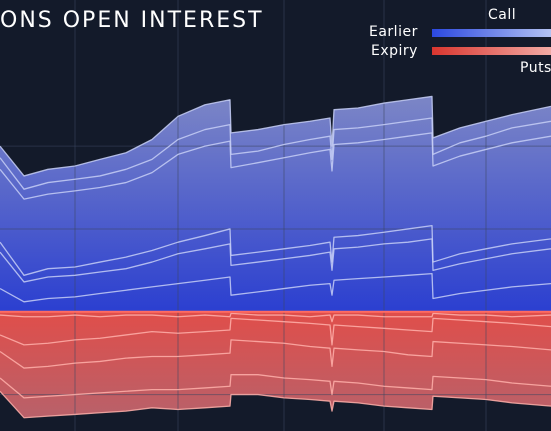 The width and height of the screenshot is (551, 431). I want to click on legend-earlier-label: Earlier, so click(393, 32).